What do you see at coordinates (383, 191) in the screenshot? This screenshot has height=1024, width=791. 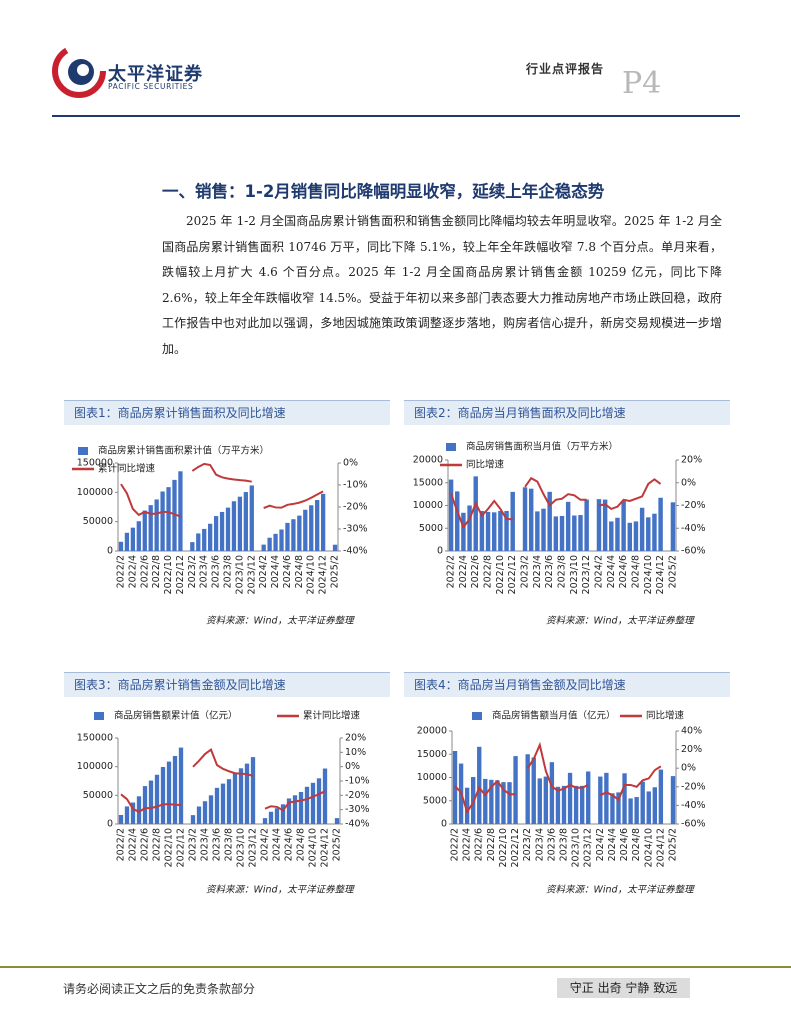 I see `section-title: 一、销售：1-2月销售同比降幅明显收窄，延续上年企稳态势` at bounding box center [383, 191].